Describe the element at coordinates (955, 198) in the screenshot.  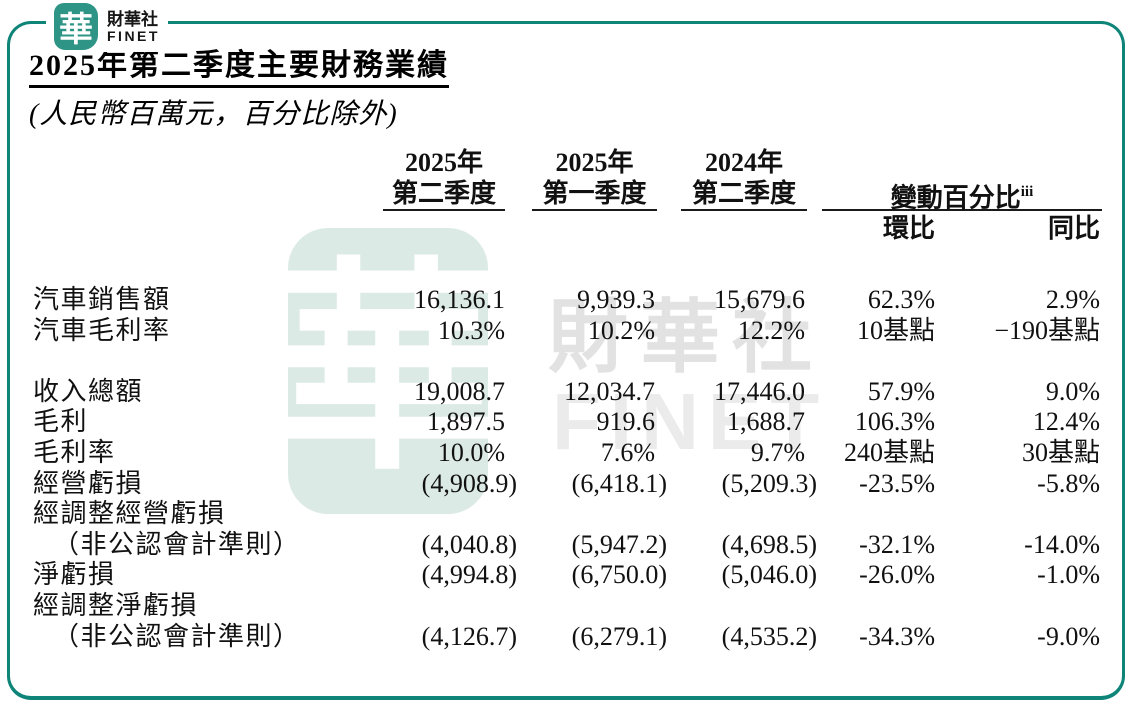
I see `change-percent-label: 變動百分比` at that location.